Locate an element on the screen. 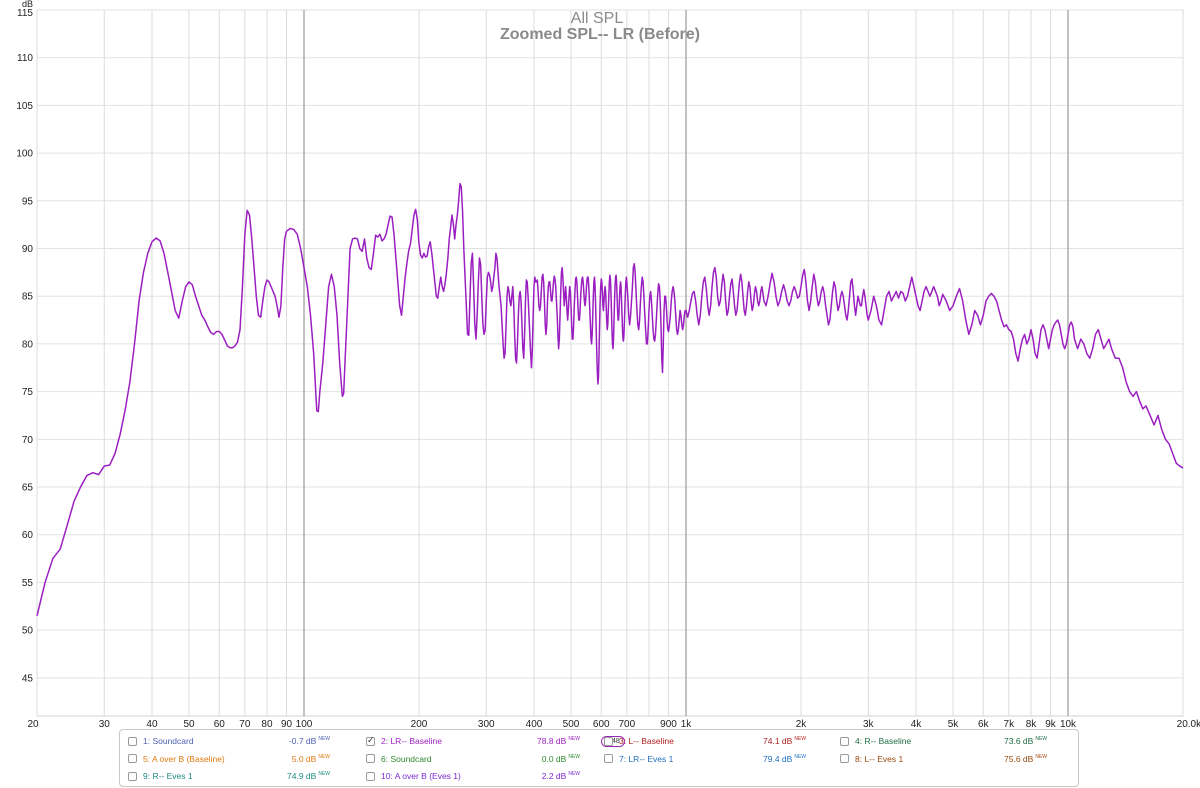  legend-label-6: 6: Soundcard is located at coordinates (406, 758).